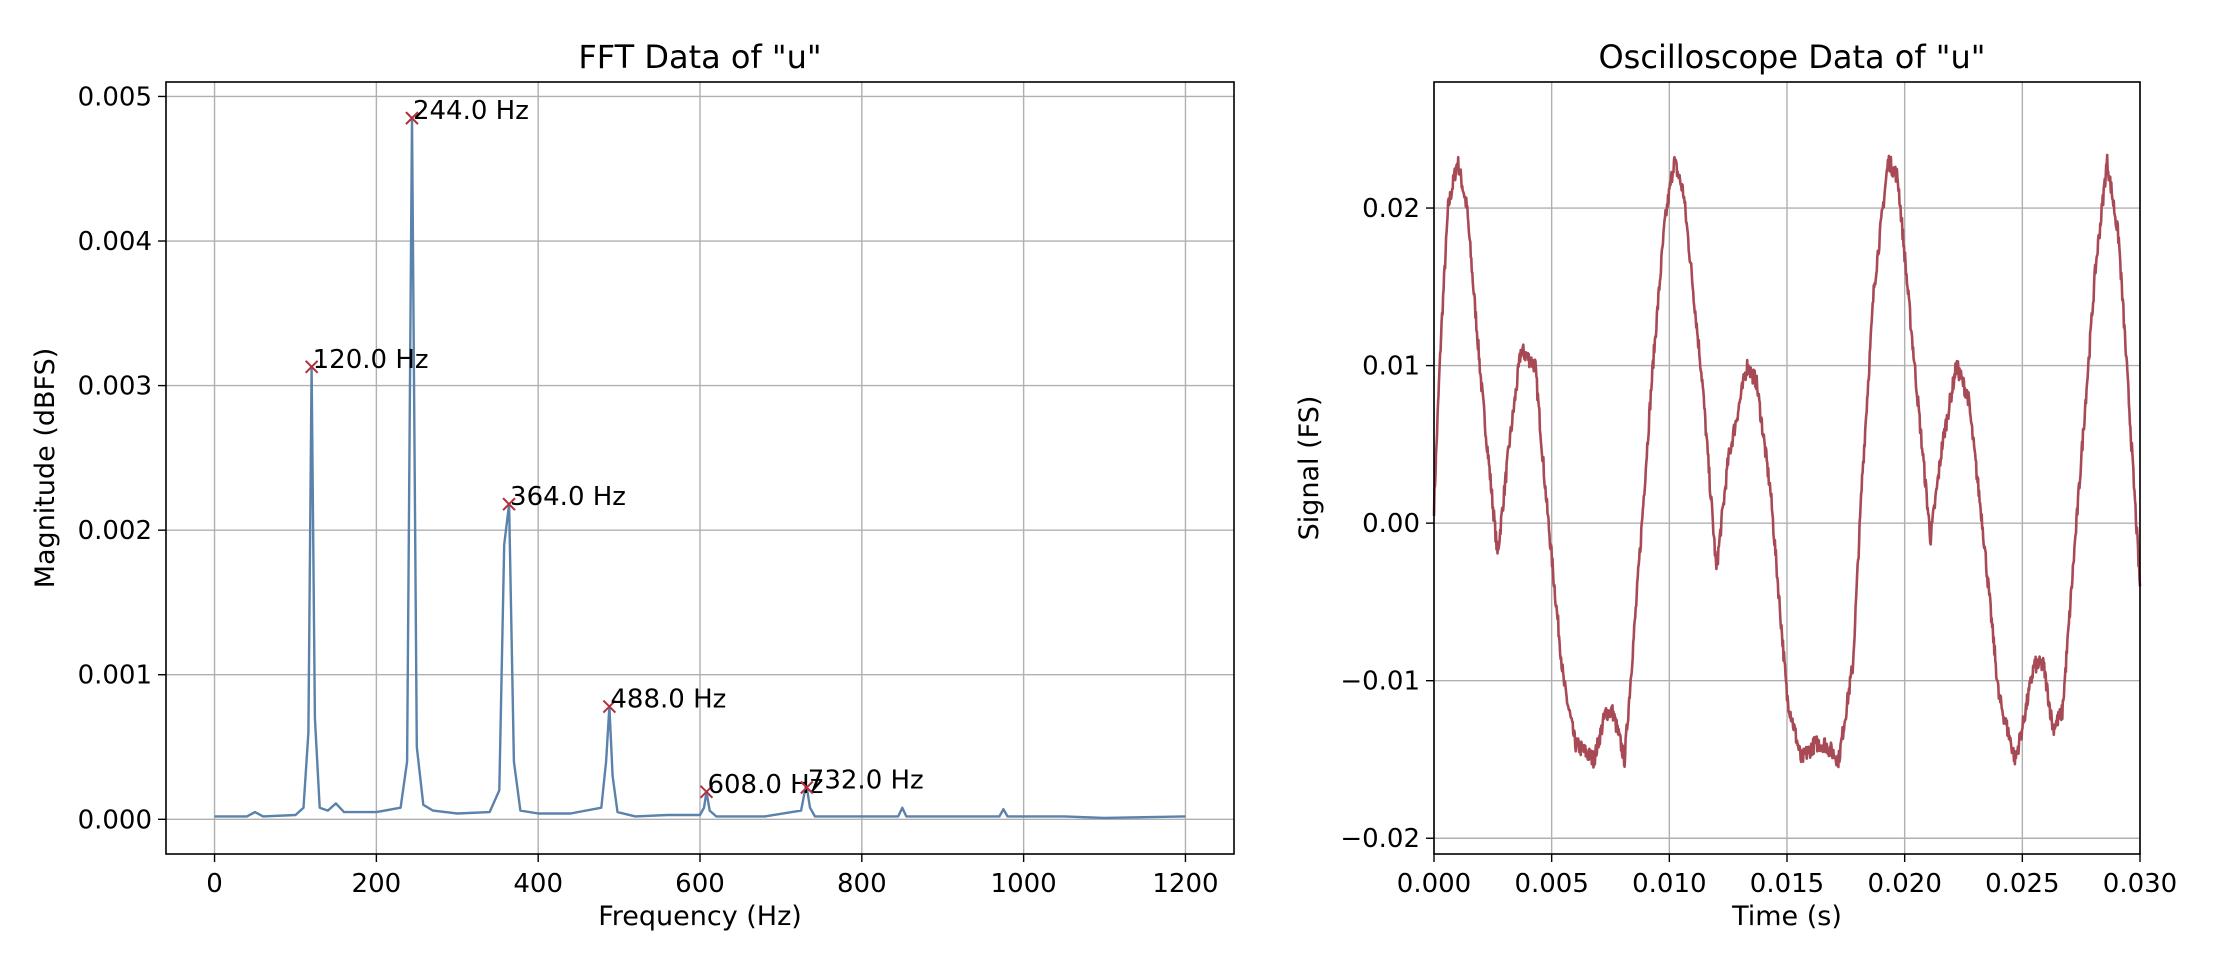 This screenshot has width=2214, height=968. I want to click on fft-x-tick-label: 0, so click(214, 884).